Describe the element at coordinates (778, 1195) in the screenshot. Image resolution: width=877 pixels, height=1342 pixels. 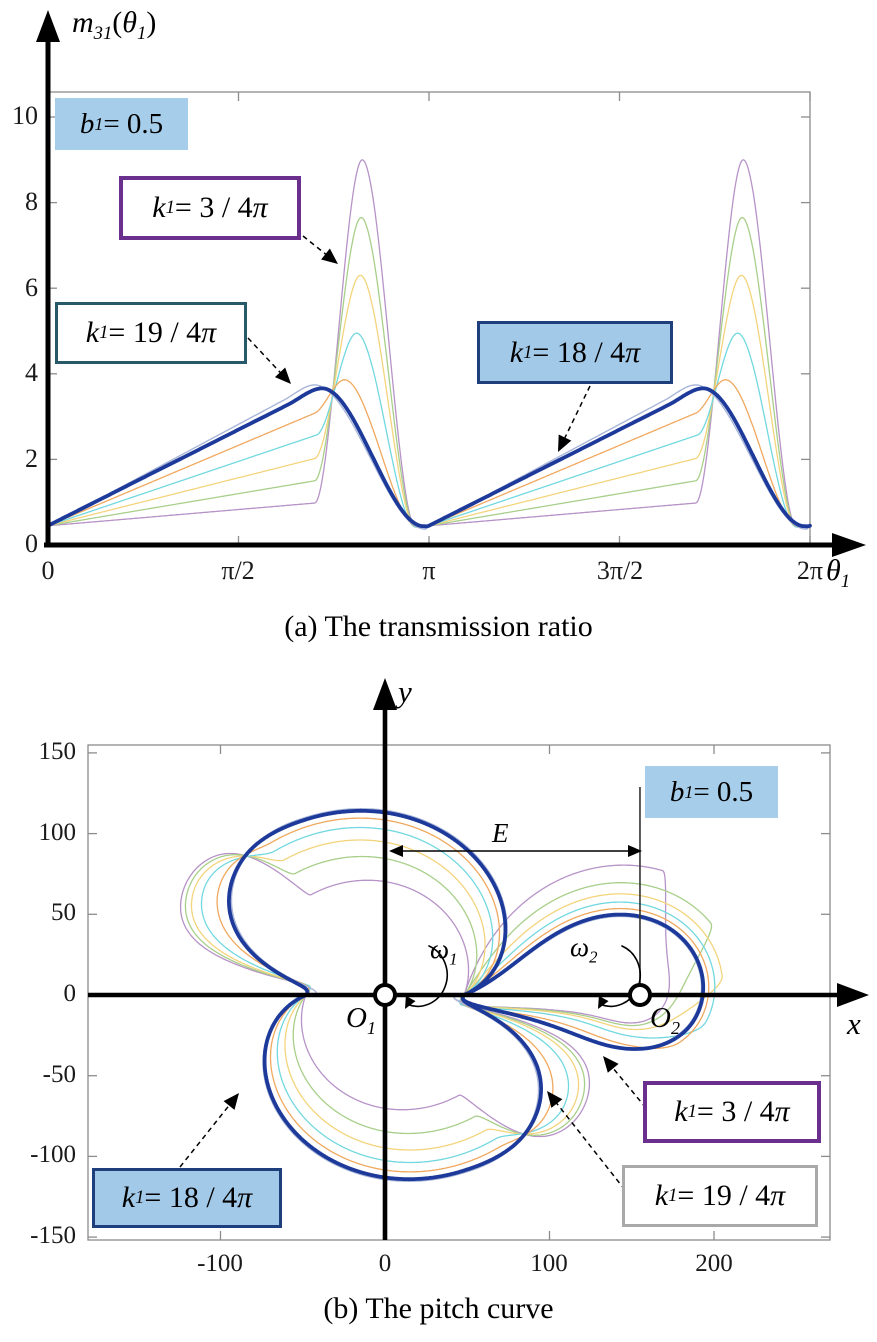
I see `k19b-pi: π` at that location.